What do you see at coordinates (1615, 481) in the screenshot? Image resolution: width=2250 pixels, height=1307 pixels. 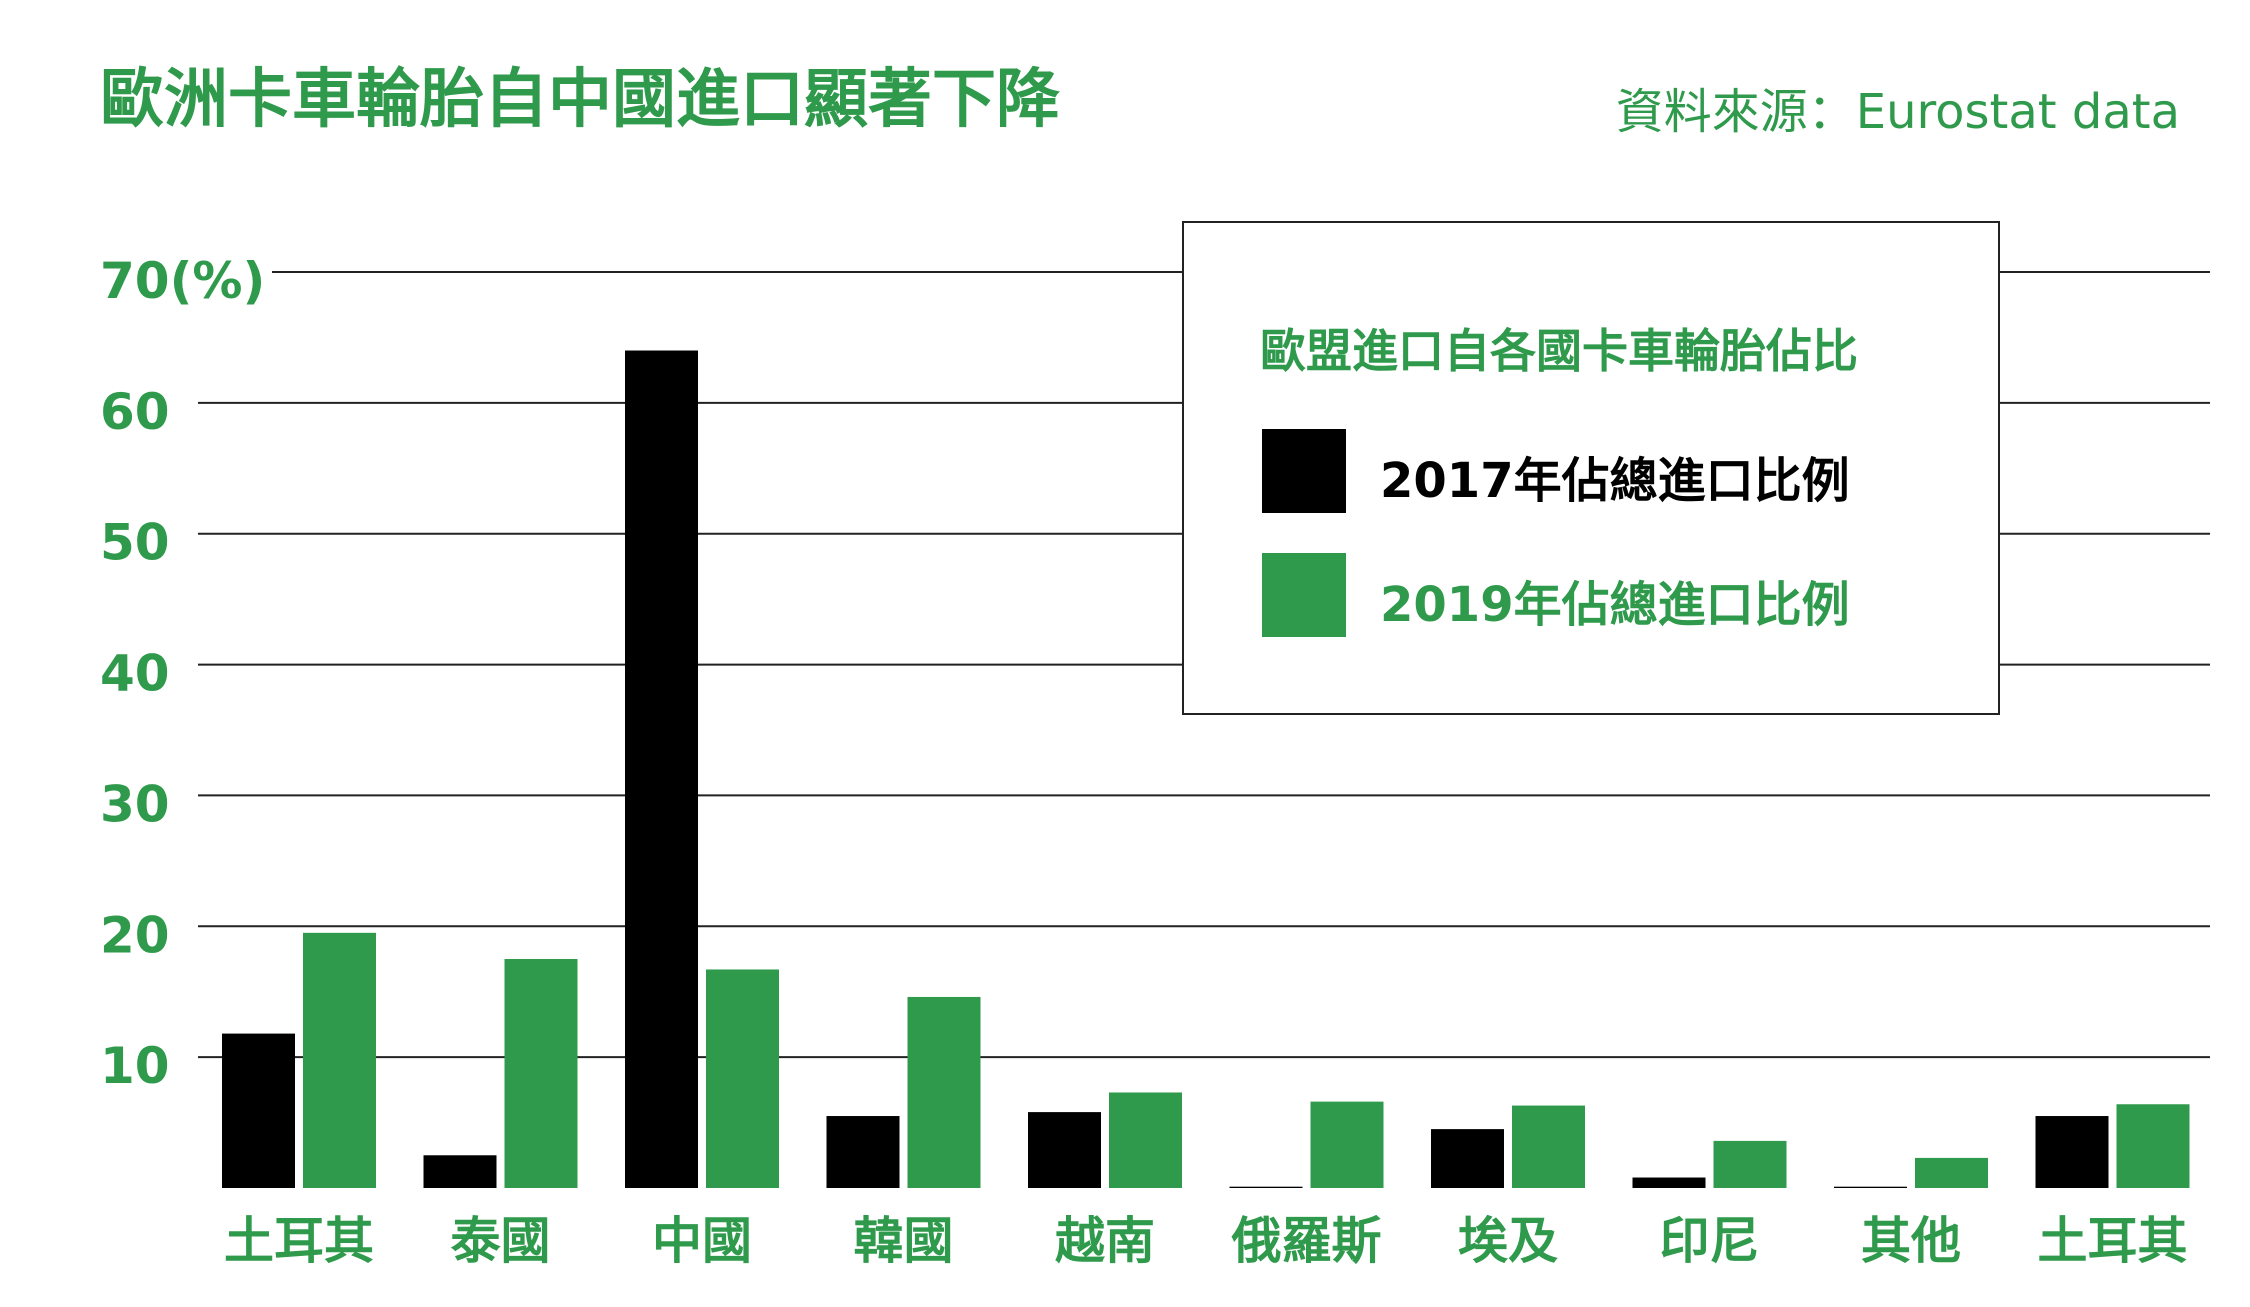 I see `legend-label-2017: 2017年佔總進口比例` at bounding box center [1615, 481].